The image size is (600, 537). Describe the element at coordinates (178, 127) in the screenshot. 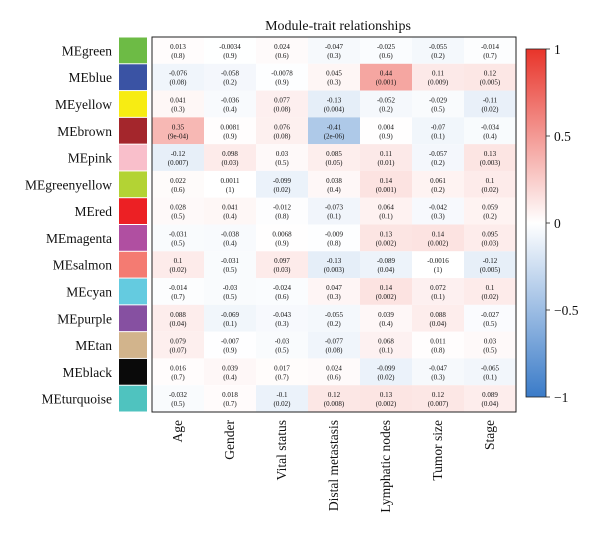

I see `cell-value-label: 0.35` at that location.